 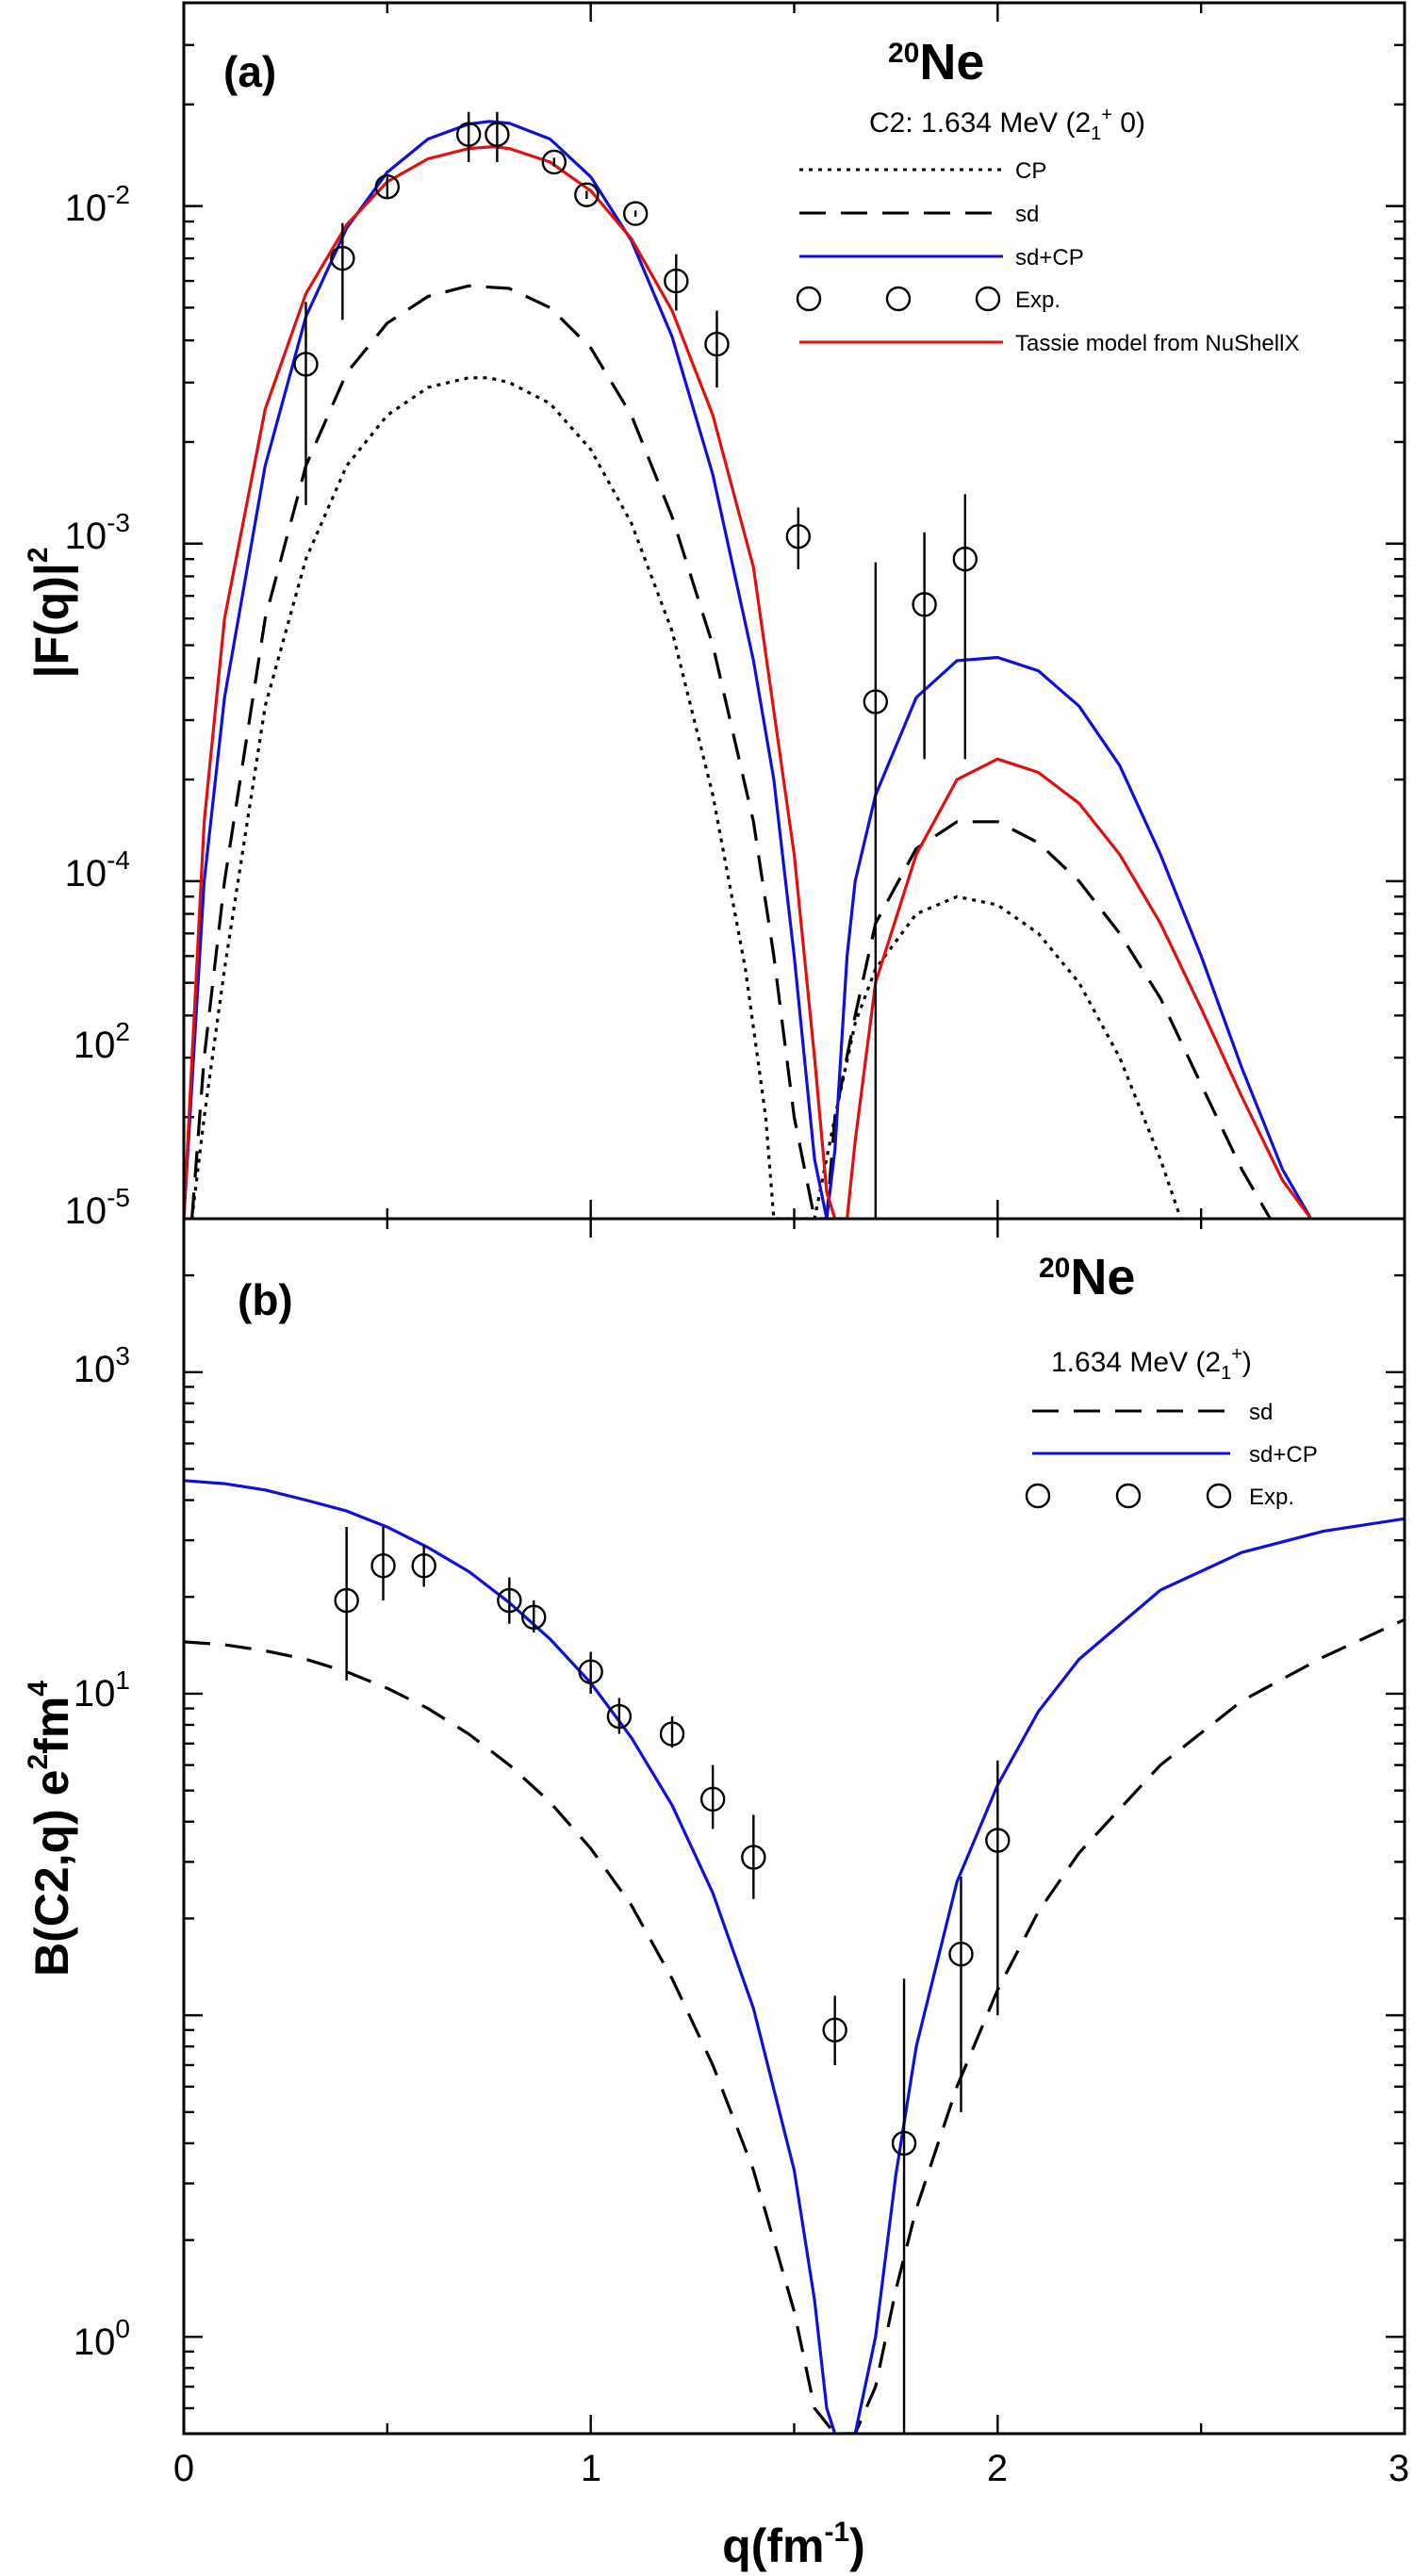 What do you see at coordinates (50, 1829) in the screenshot?
I see `panel-b-ylabel: B(C2,q) e2fm4` at bounding box center [50, 1829].